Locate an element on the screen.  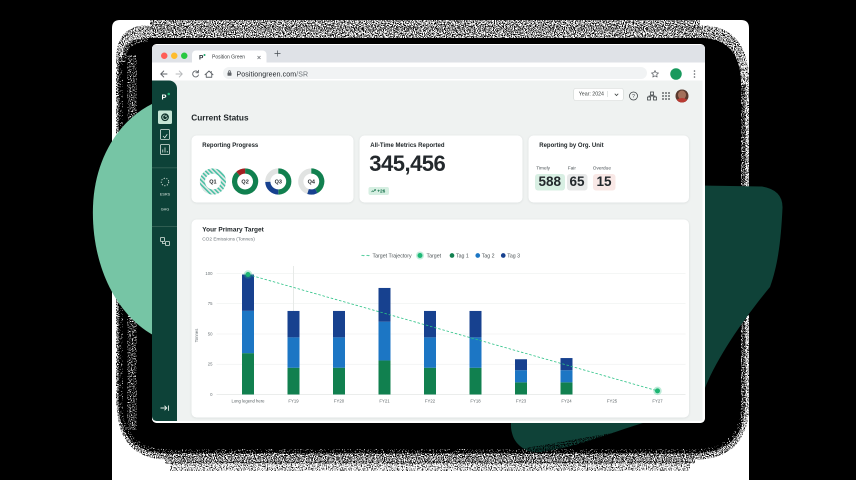
svg-text: FY25 is located at coordinates (611, 401).